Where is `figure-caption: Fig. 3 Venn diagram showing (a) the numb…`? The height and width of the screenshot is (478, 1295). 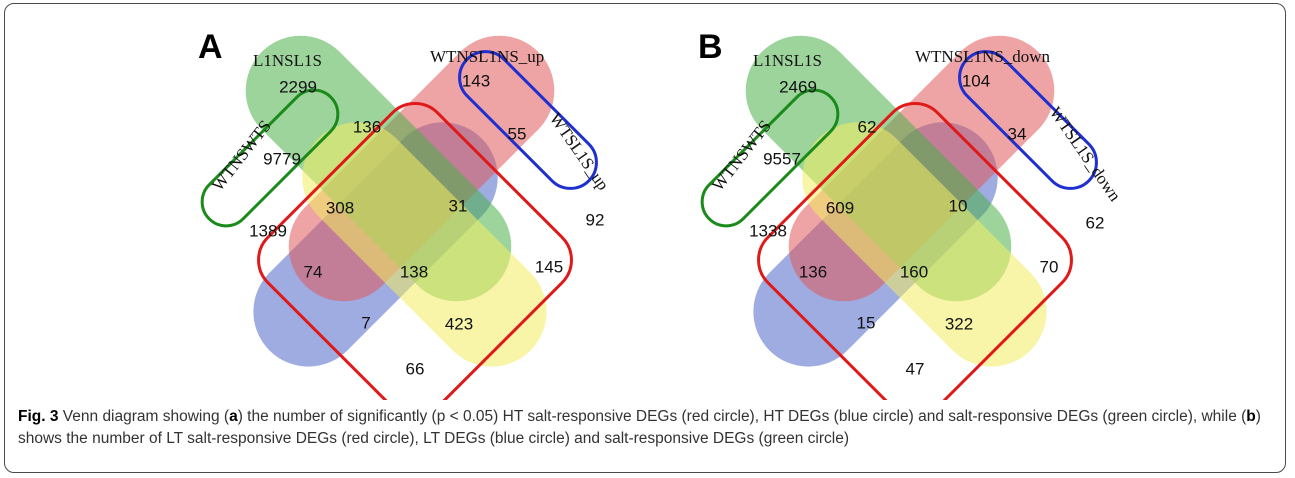
figure-caption: Fig. 3 Venn diagram showing (a) the numb… is located at coordinates (649, 428).